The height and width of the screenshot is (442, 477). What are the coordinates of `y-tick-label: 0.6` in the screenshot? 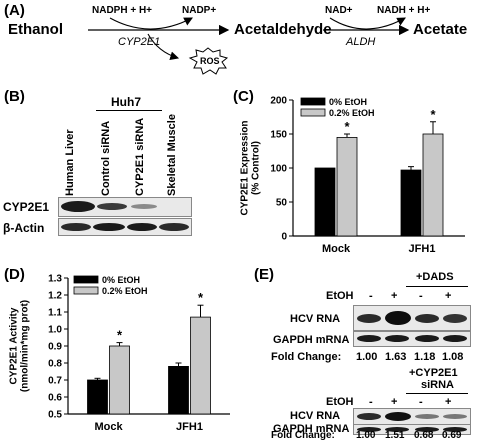 It's located at (55, 398).